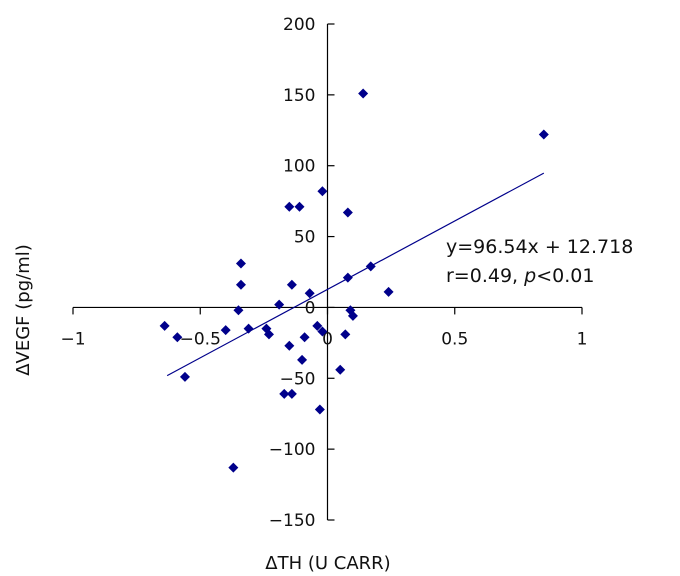 This screenshot has width=680, height=576. What do you see at coordinates (298, 379) in the screenshot?
I see `y-tick-label: −50` at bounding box center [298, 379].